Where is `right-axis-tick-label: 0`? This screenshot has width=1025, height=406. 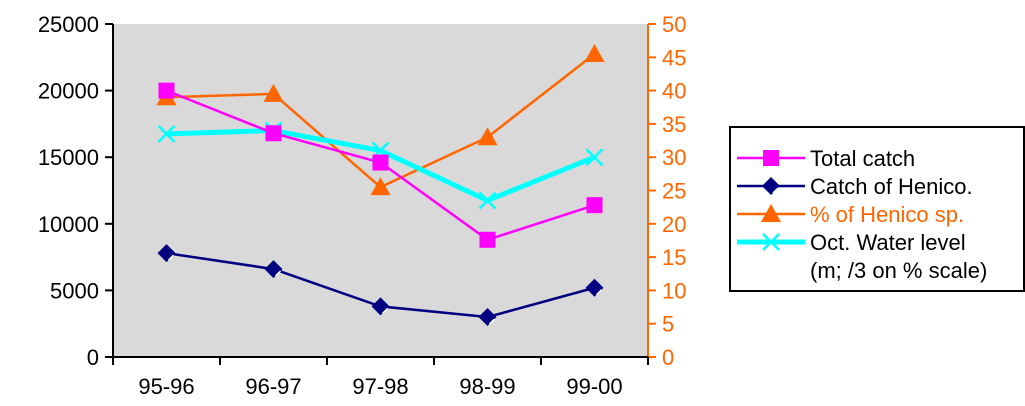
right-axis-tick-label: 0 is located at coordinates (668, 357).